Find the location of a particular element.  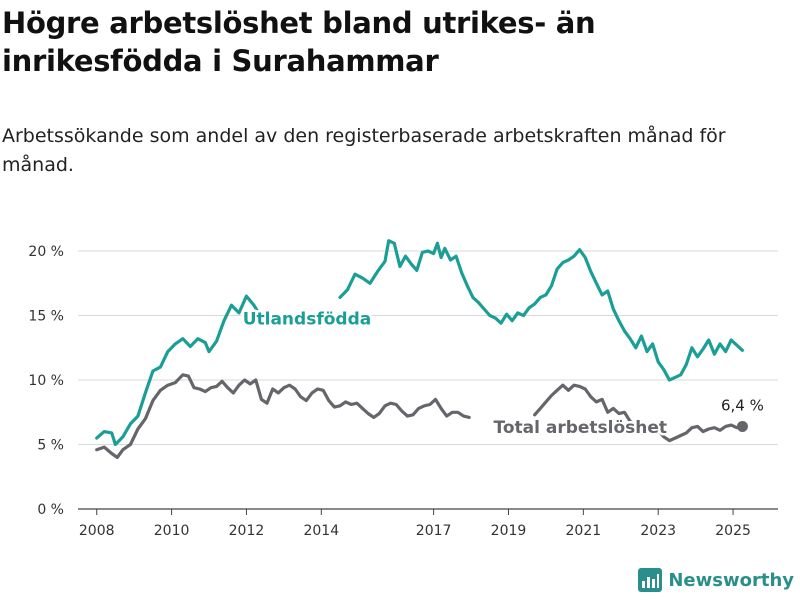

y-axis: 0 % 5 % 10 % 15 % 20 % is located at coordinates (46, 381).